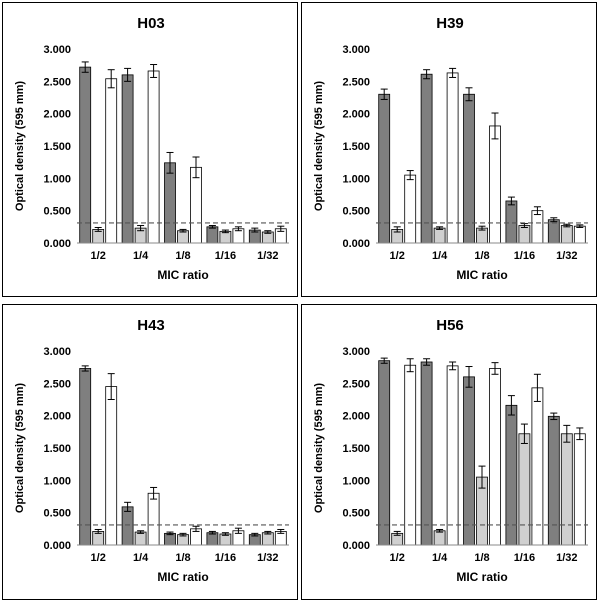  I want to click on chart-title: H43, so click(151, 325).